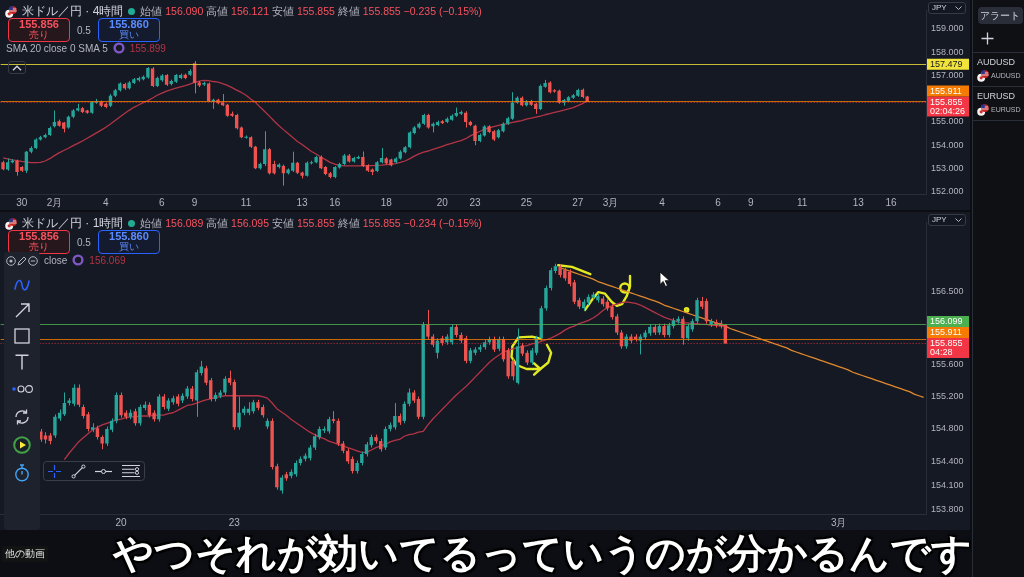  Describe the element at coordinates (25, 554) in the screenshot. I see `text: 他の動画` at that location.